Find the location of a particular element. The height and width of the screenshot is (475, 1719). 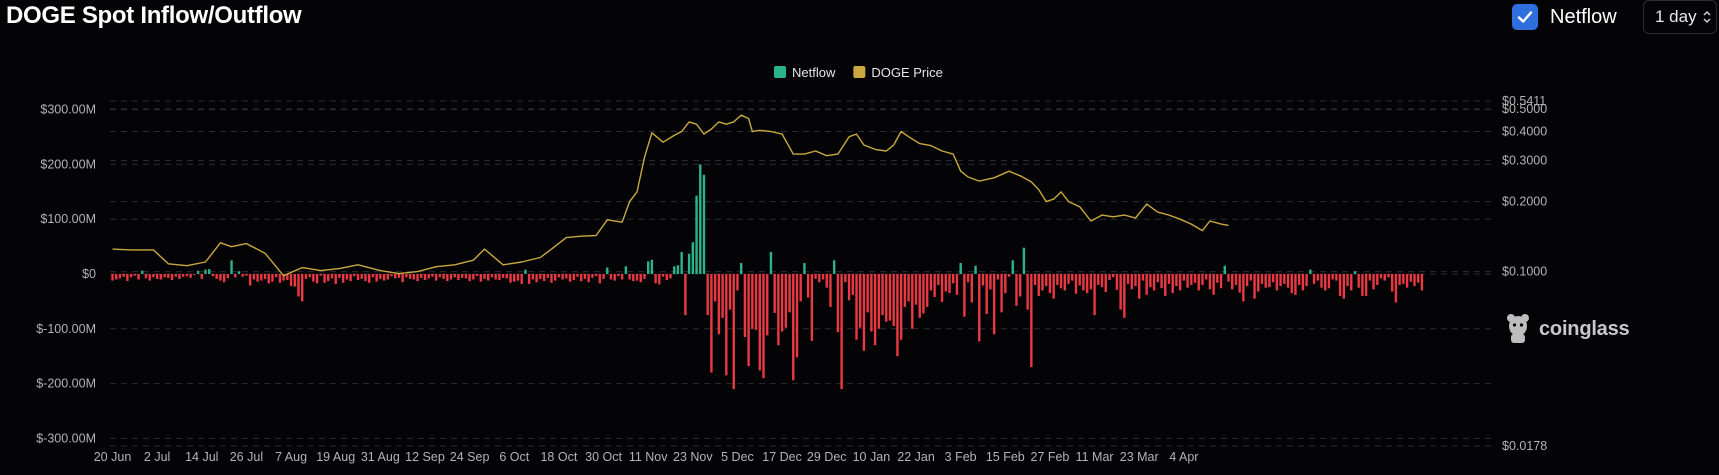

x-tick-label: 7 Aug is located at coordinates (291, 457).